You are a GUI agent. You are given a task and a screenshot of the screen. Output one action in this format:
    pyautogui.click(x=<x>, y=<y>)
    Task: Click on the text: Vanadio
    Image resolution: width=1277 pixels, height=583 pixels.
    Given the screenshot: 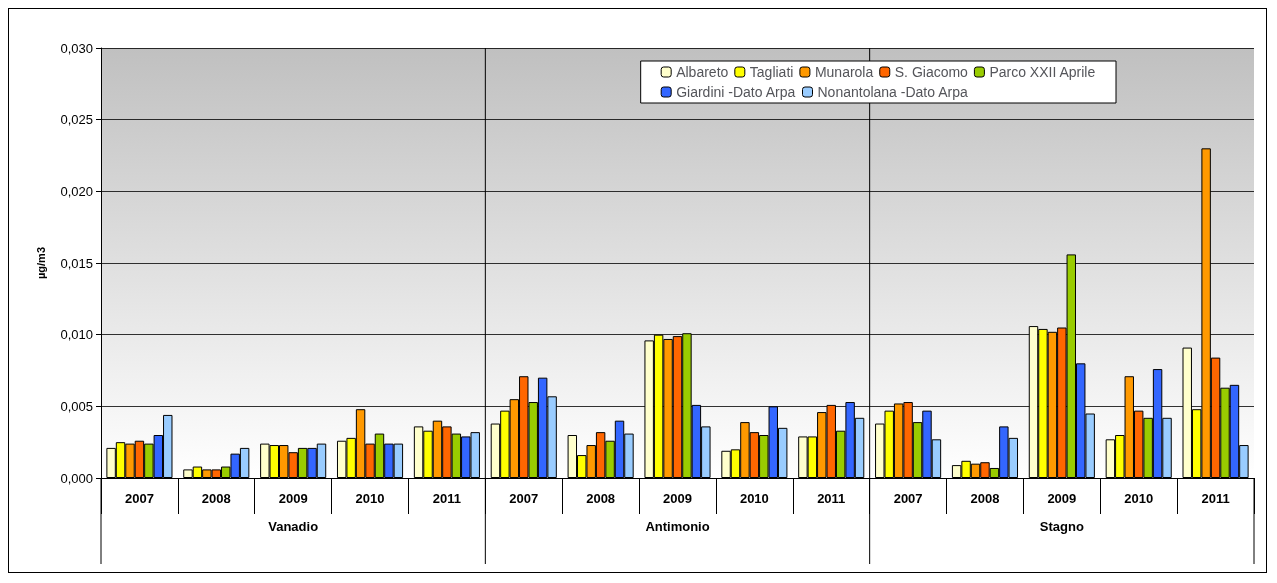 What is the action you would take?
    pyautogui.click(x=293, y=526)
    